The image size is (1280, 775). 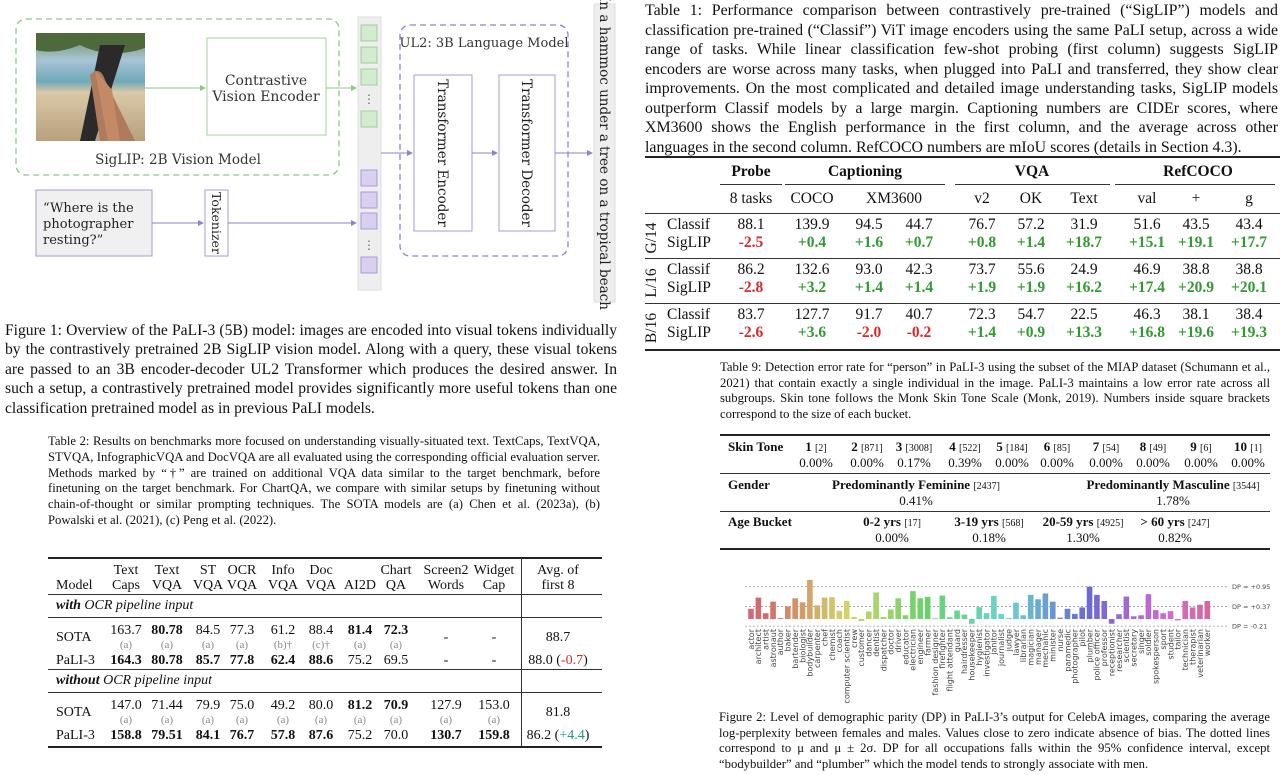 I want to click on bucket-size: [3544], so click(x=1246, y=486).